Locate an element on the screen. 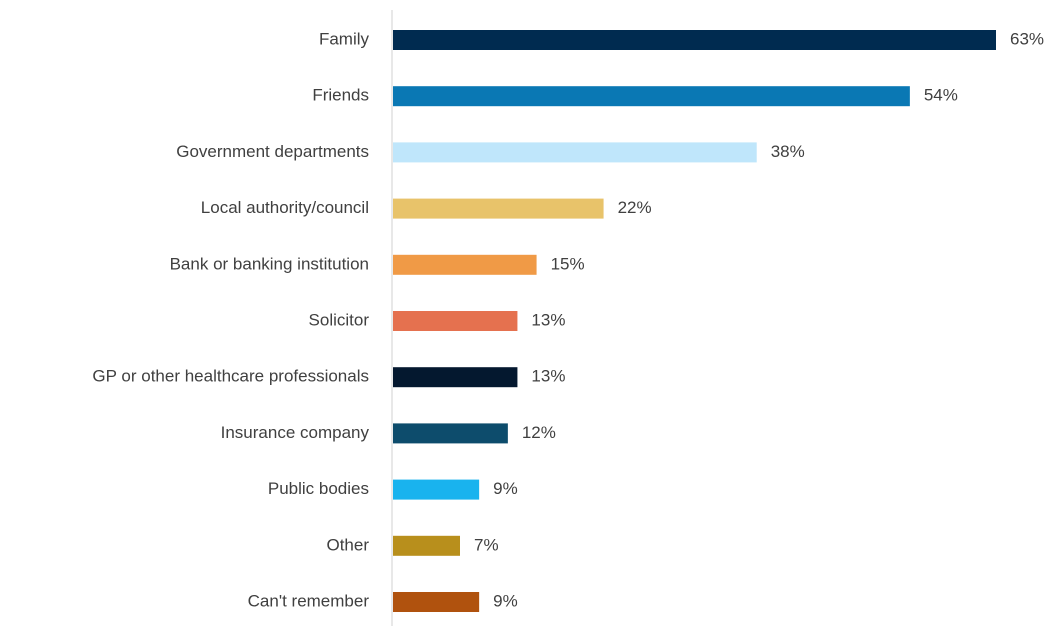 The height and width of the screenshot is (626, 1058). category-label: Public bodies is located at coordinates (318, 488).